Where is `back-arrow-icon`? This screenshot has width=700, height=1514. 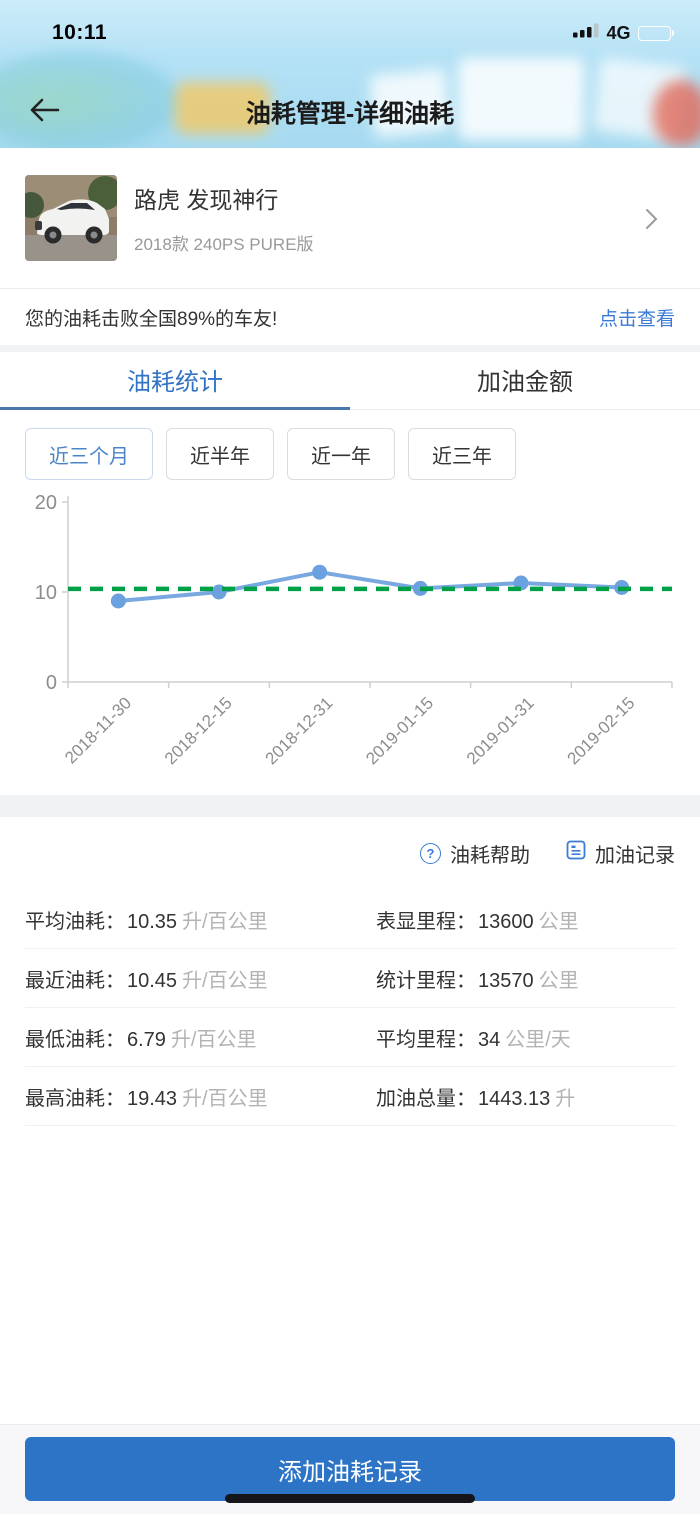 back-arrow-icon is located at coordinates (45, 109).